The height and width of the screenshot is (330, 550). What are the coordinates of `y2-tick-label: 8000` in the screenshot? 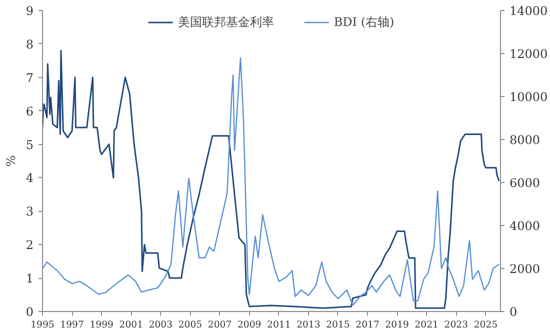 It's located at (525, 140).